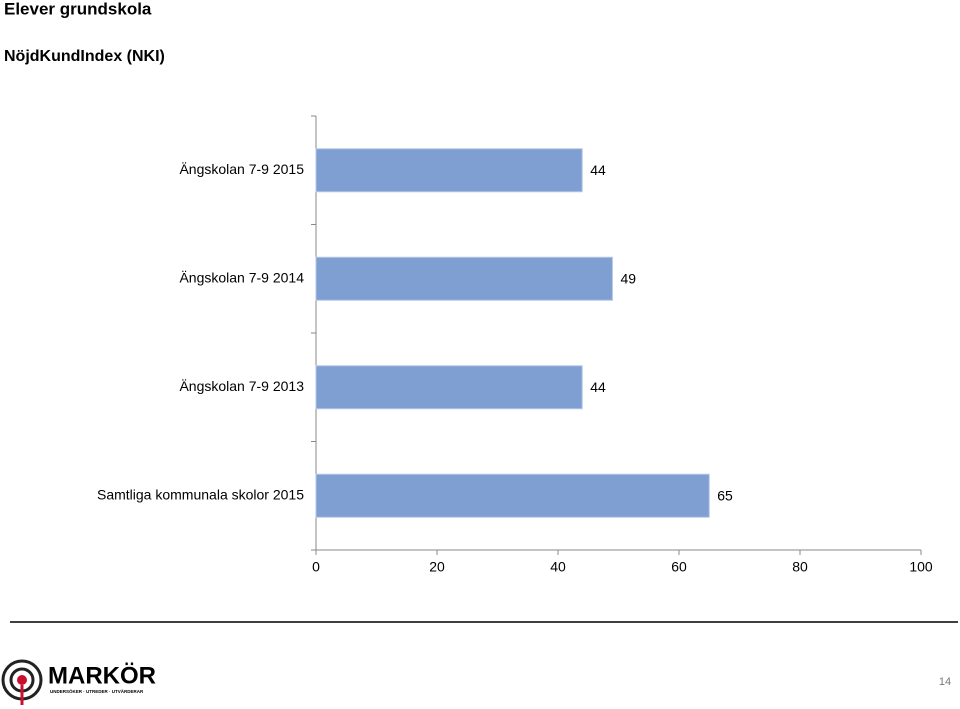 This screenshot has width=960, height=709. I want to click on logo-dot, so click(22, 680).